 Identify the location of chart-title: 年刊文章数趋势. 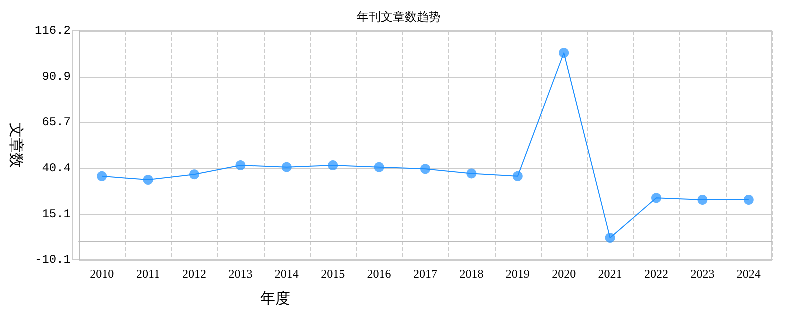
(399, 17).